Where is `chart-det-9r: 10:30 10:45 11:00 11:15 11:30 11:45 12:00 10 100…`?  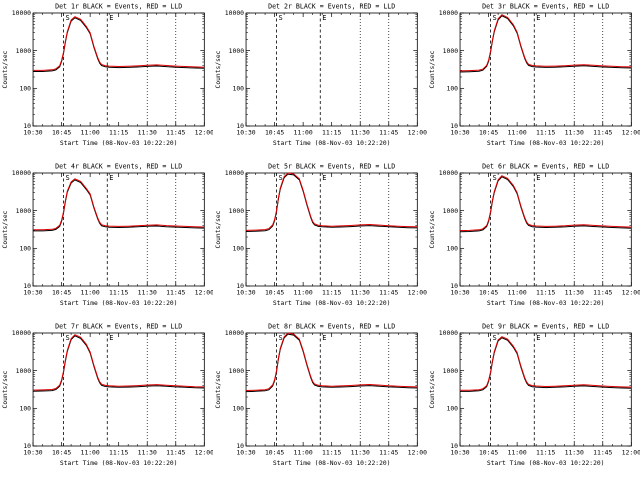
chart-det-9r: 10:30 10:45 11:00 11:15 11:30 11:45 12:00 10 100… is located at coordinates (533, 400).